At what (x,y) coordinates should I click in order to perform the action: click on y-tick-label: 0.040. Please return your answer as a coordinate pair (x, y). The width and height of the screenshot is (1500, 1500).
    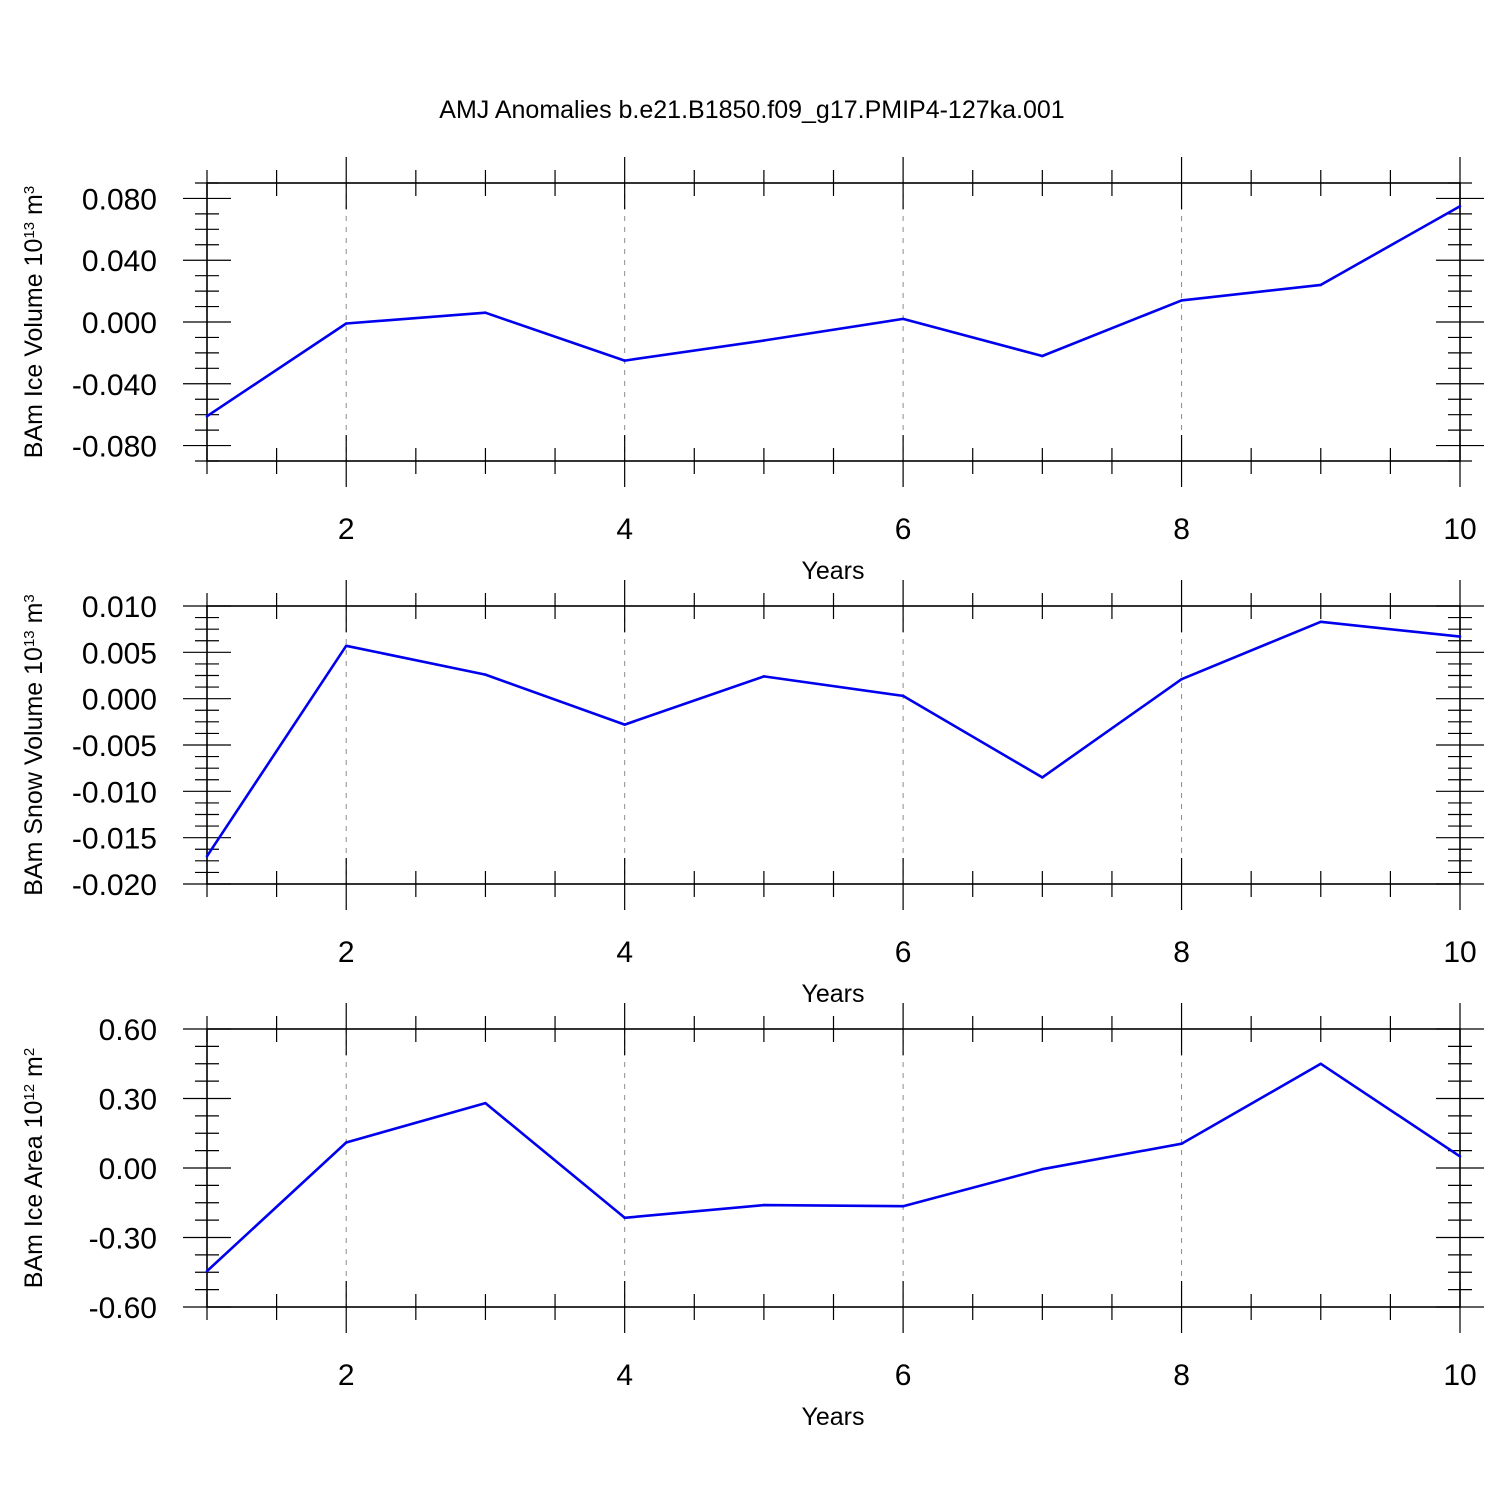
    Looking at the image, I should click on (119, 261).